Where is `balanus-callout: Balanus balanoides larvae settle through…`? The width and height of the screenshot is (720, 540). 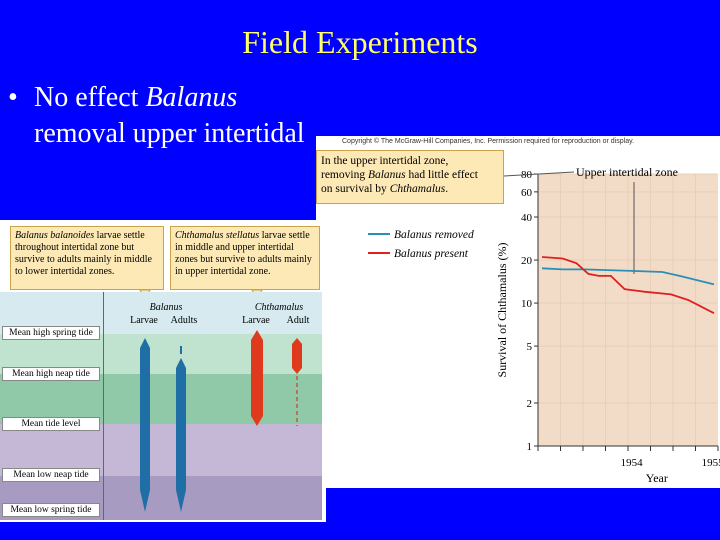
balanus-callout: Balanus balanoides larvae settle through… is located at coordinates (87, 258).